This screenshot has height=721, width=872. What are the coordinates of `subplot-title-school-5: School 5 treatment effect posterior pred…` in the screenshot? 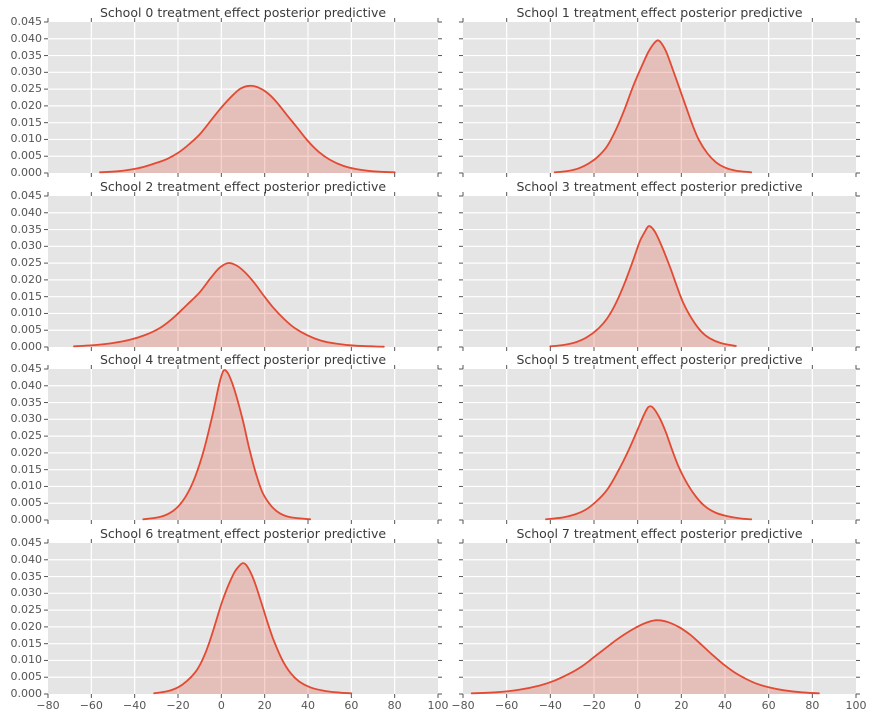 It's located at (659, 359).